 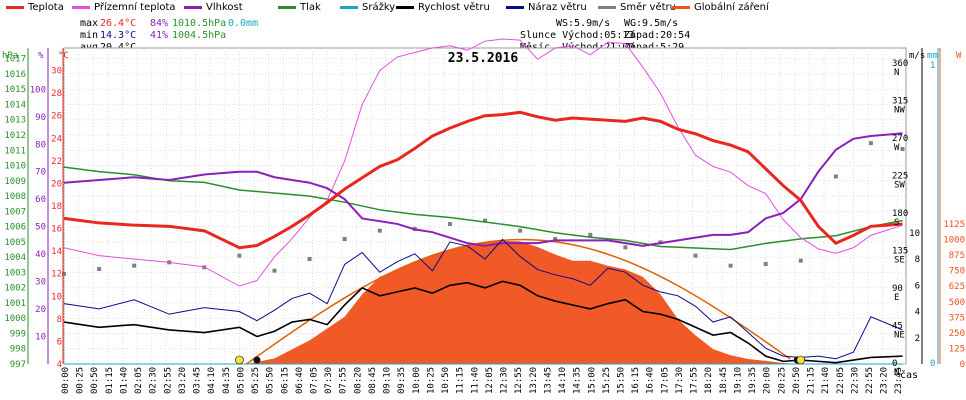 I want to click on stat-sun: Slunce Východ:05:13, so click(x=577, y=35).